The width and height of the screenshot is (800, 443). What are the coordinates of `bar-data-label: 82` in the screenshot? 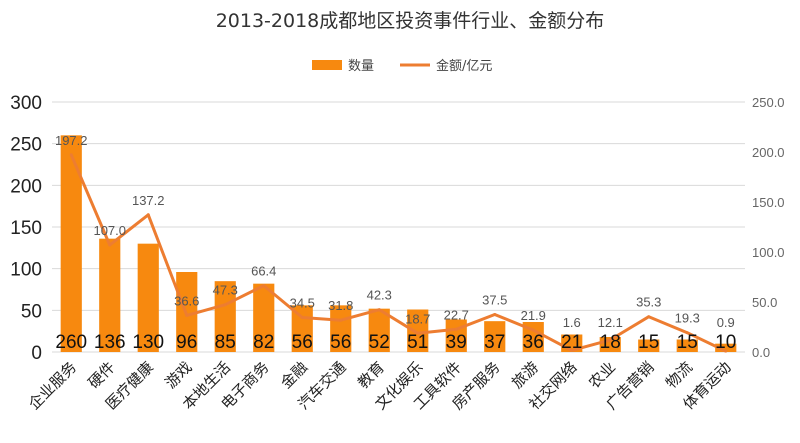 It's located at (263, 342).